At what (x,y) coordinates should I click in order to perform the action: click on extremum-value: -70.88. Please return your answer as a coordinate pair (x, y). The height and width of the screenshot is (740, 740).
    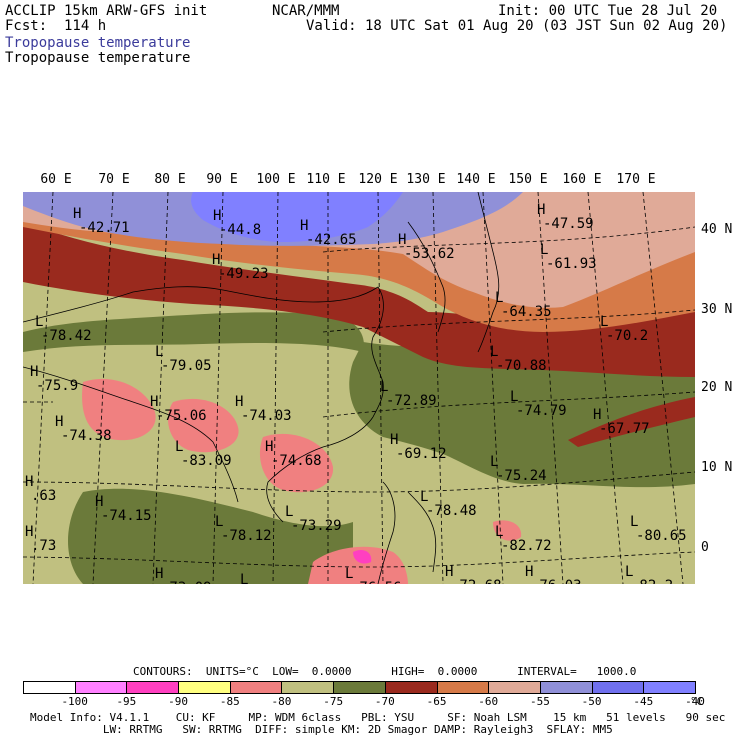
    Looking at the image, I should click on (521, 366).